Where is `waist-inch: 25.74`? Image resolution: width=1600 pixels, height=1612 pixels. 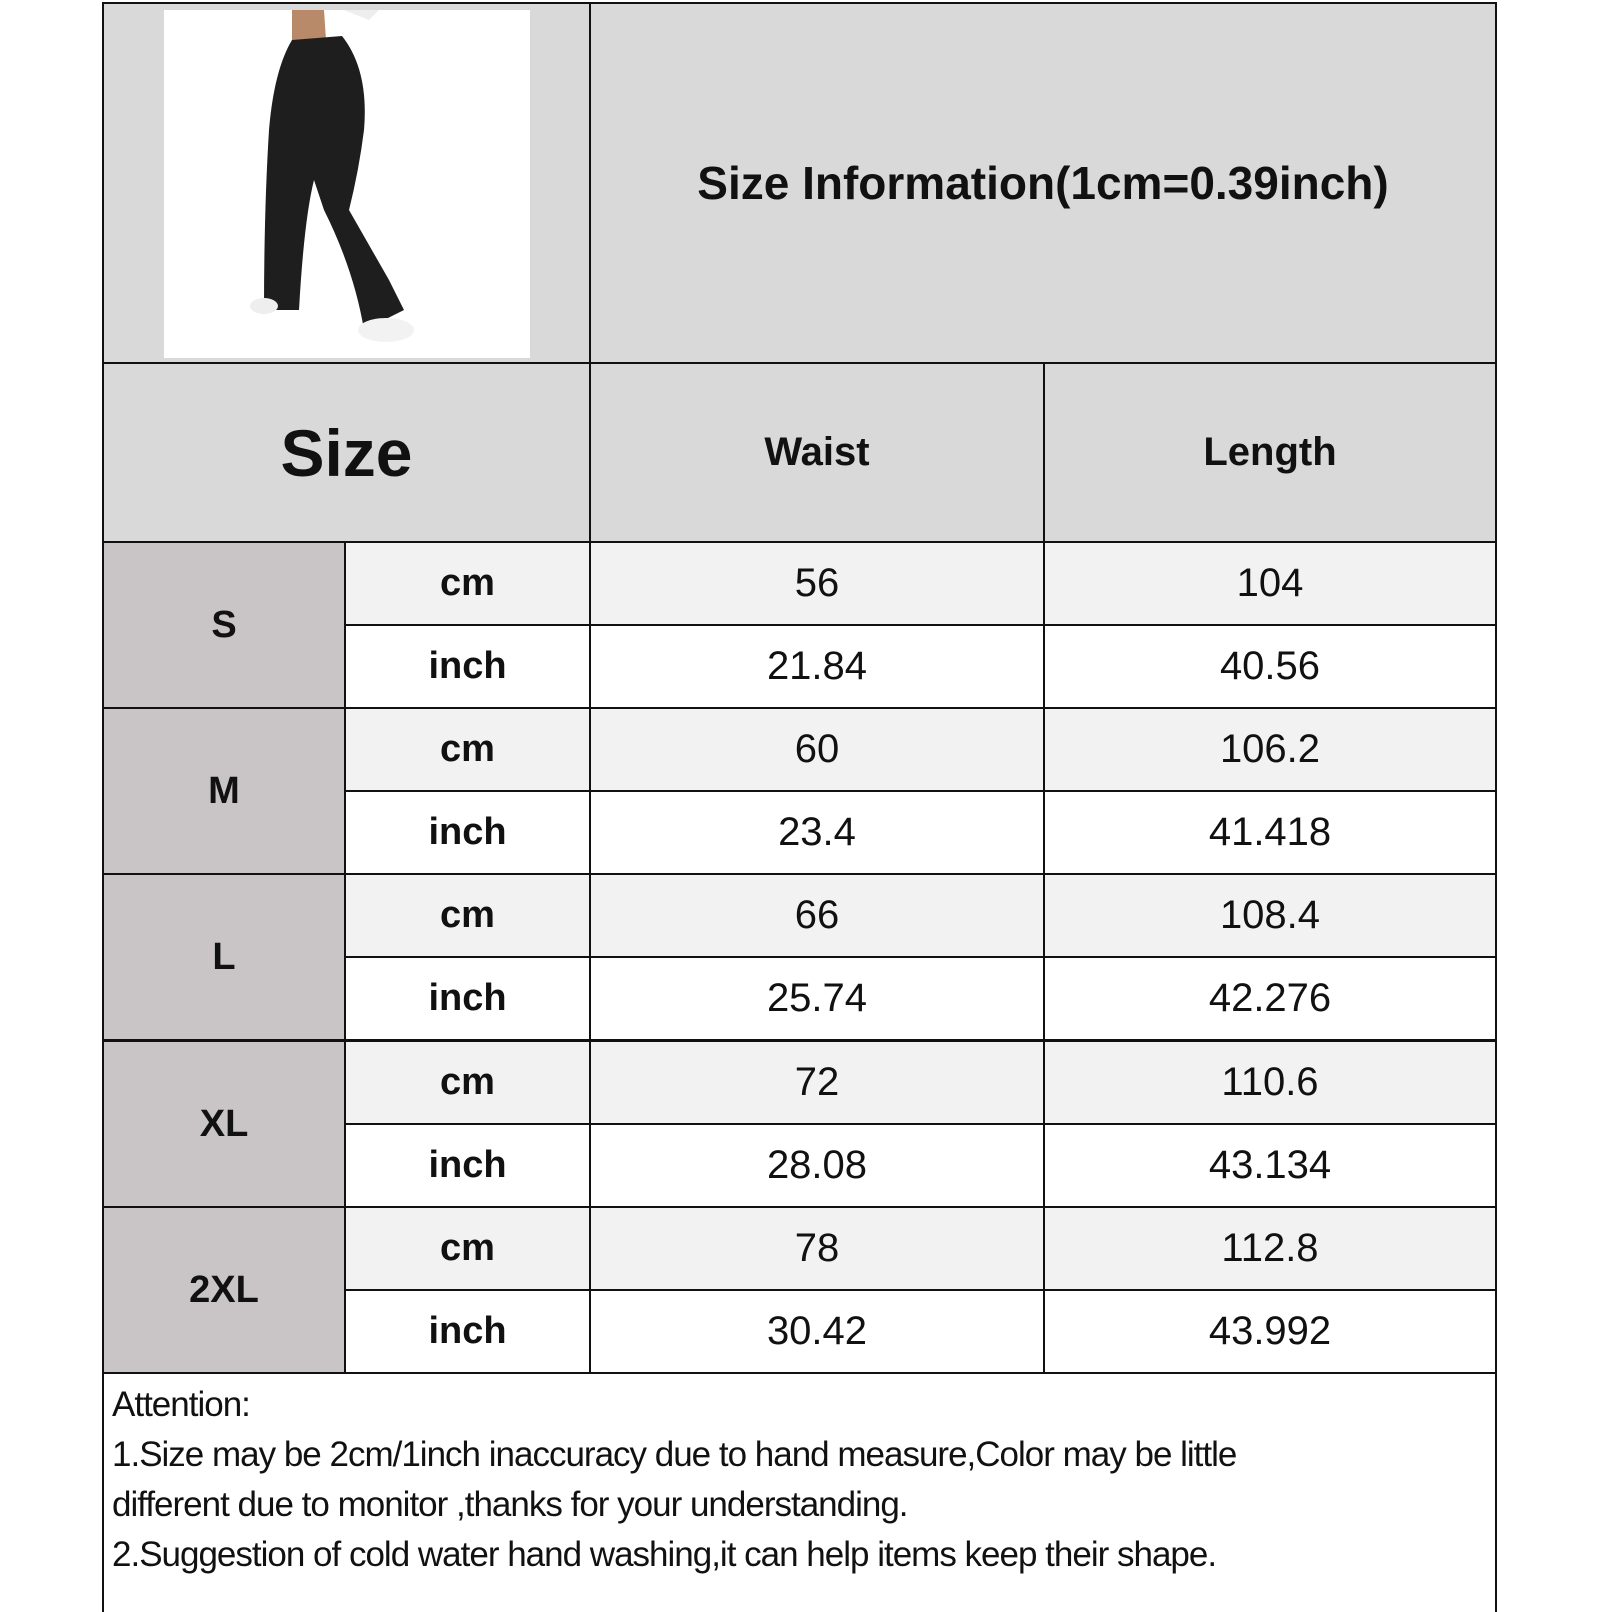
waist-inch: 25.74 is located at coordinates (817, 998).